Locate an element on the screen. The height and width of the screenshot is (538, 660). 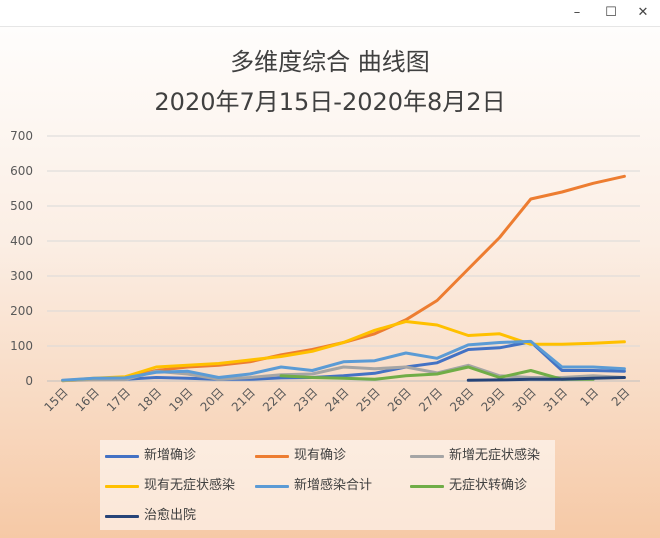
chart-legend: 新增确诊 现有确诊 新增无症状感染现有无症状感染 新增感染合计 无症状转确诊治愈出院 is located at coordinates (327, 485).